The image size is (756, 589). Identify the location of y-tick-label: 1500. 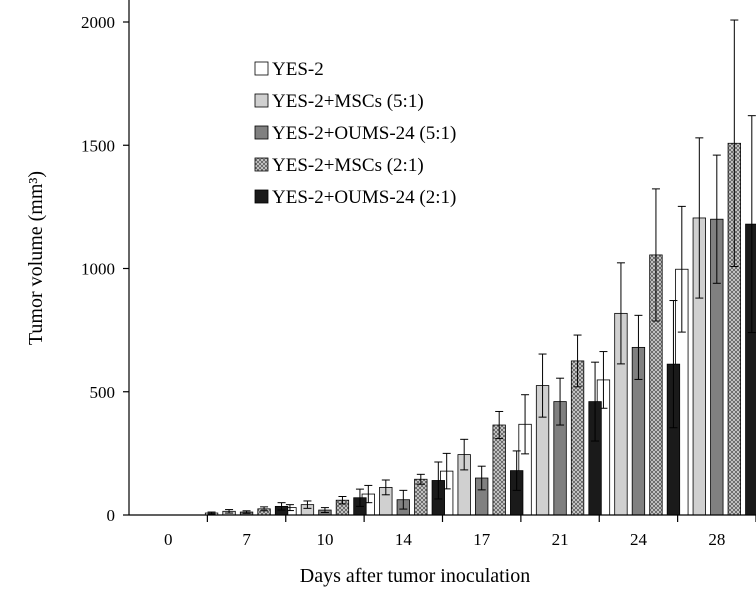
(98, 145).